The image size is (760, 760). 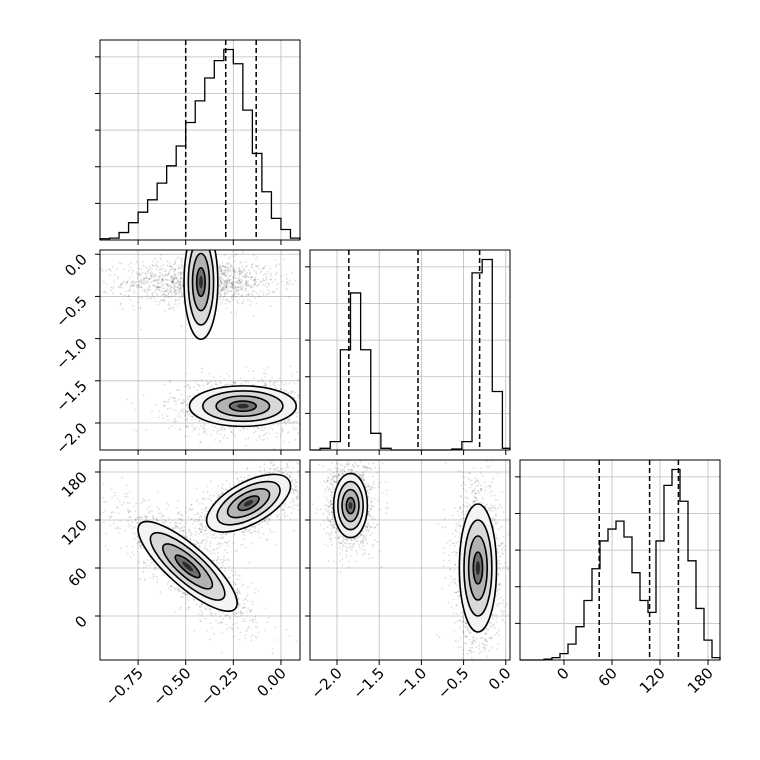 I want to click on y-tick-label: 0.0, so click(x=76, y=265).